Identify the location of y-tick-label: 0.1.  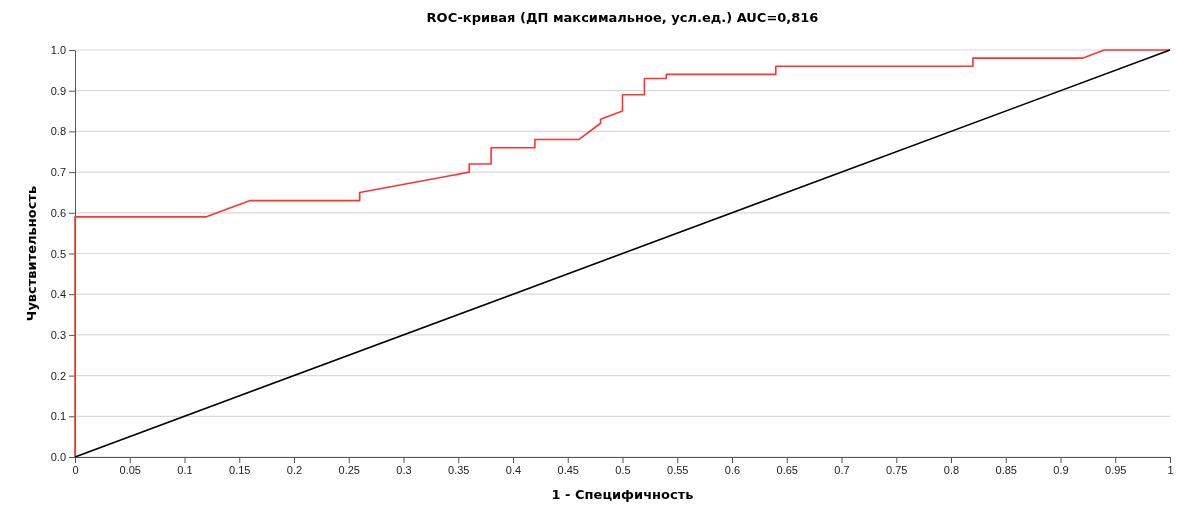
(58, 416).